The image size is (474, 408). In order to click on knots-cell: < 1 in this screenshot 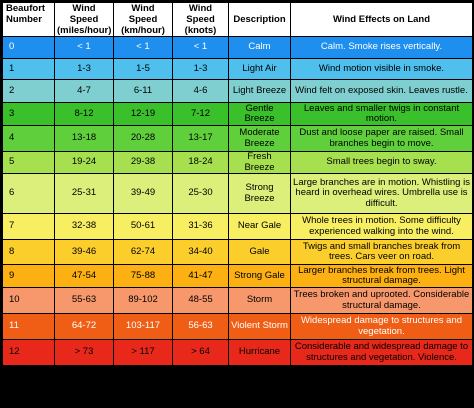, I will do `click(200, 47)`.